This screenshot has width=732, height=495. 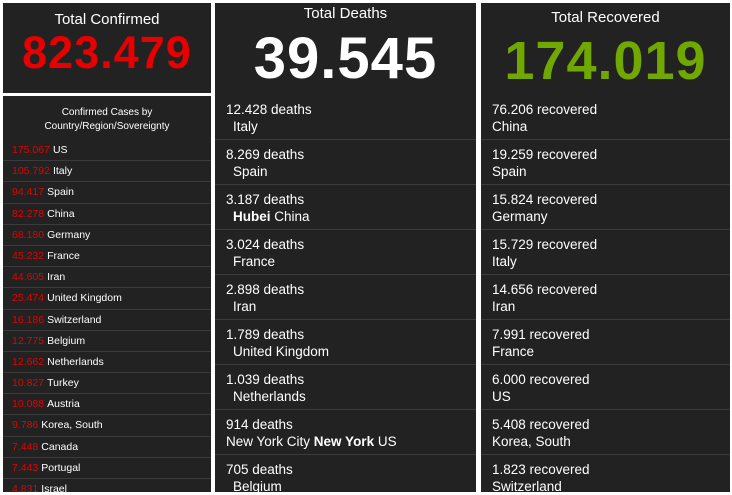 I want to click on list-item: 15.729 recovered Italy, so click(x=605, y=252).